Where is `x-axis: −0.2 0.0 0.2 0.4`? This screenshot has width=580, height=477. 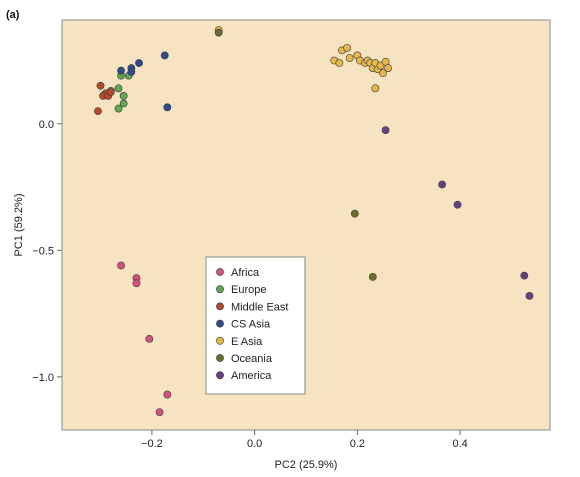 x-axis: −0.2 0.0 0.2 0.4 is located at coordinates (304, 440).